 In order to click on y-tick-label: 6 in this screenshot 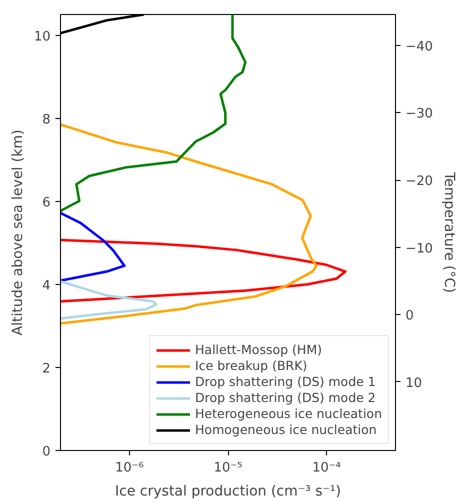, I will do `click(46, 202)`.